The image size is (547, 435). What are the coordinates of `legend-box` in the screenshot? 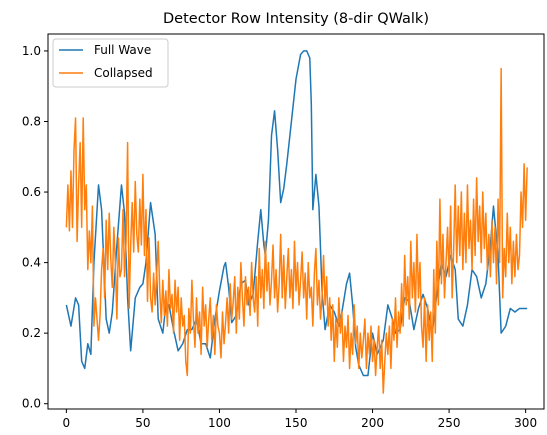 It's located at (110, 63).